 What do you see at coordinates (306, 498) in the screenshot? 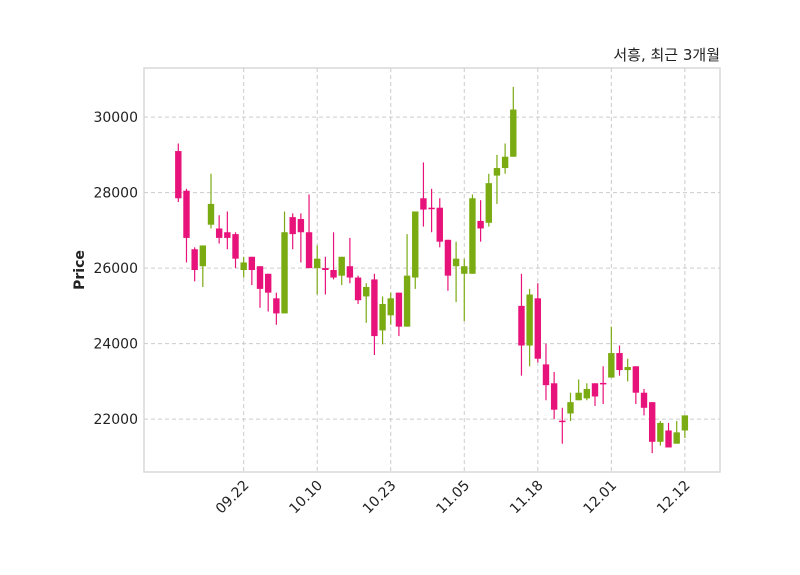
I see `x-tick-label: 10.10` at bounding box center [306, 498].